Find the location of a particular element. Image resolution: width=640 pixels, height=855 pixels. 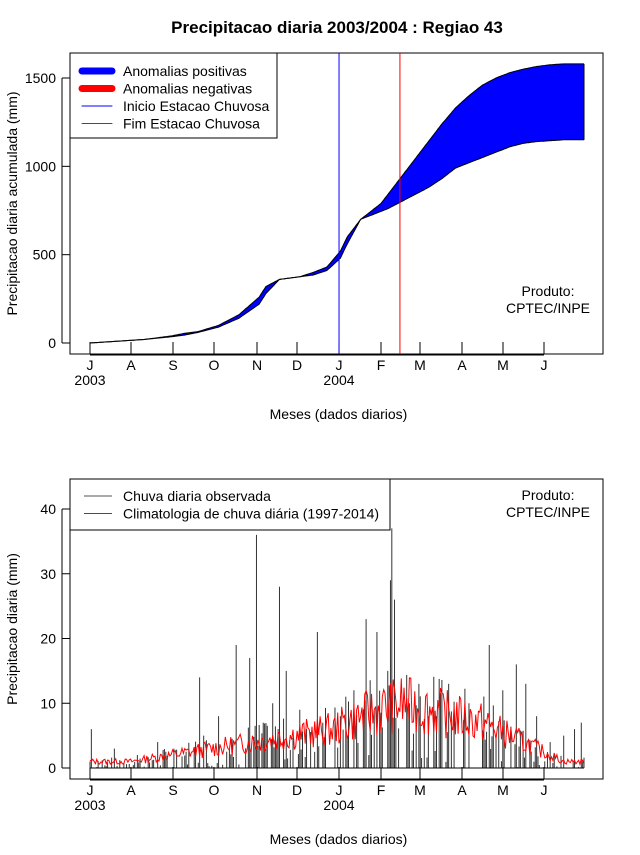

x-tick-label-1: S is located at coordinates (172, 790).